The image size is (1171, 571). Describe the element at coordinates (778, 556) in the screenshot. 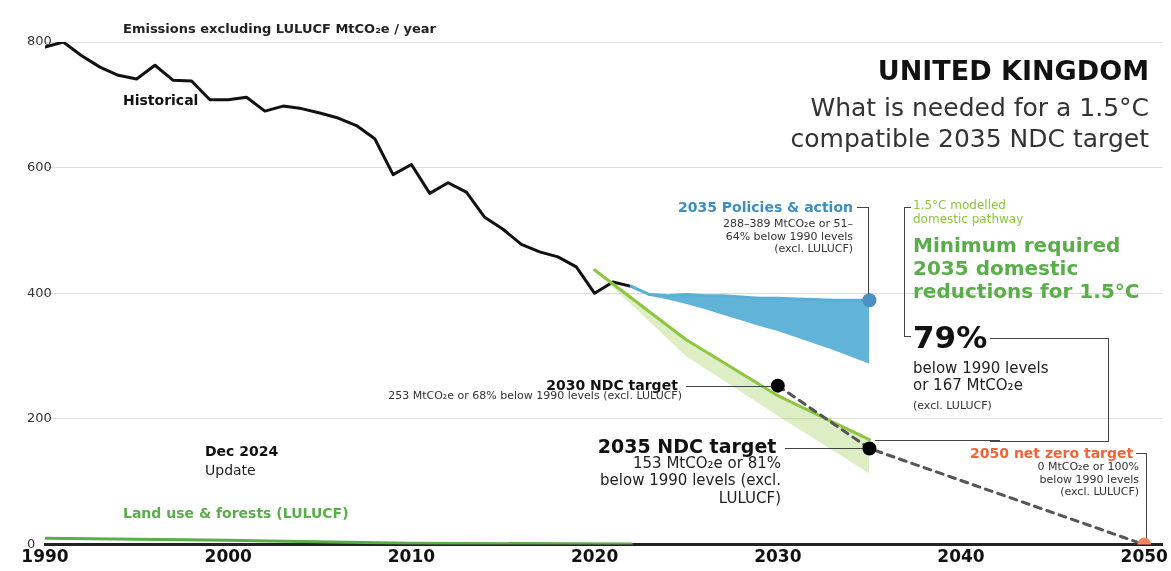

I see `x-tick-label: 2030` at that location.